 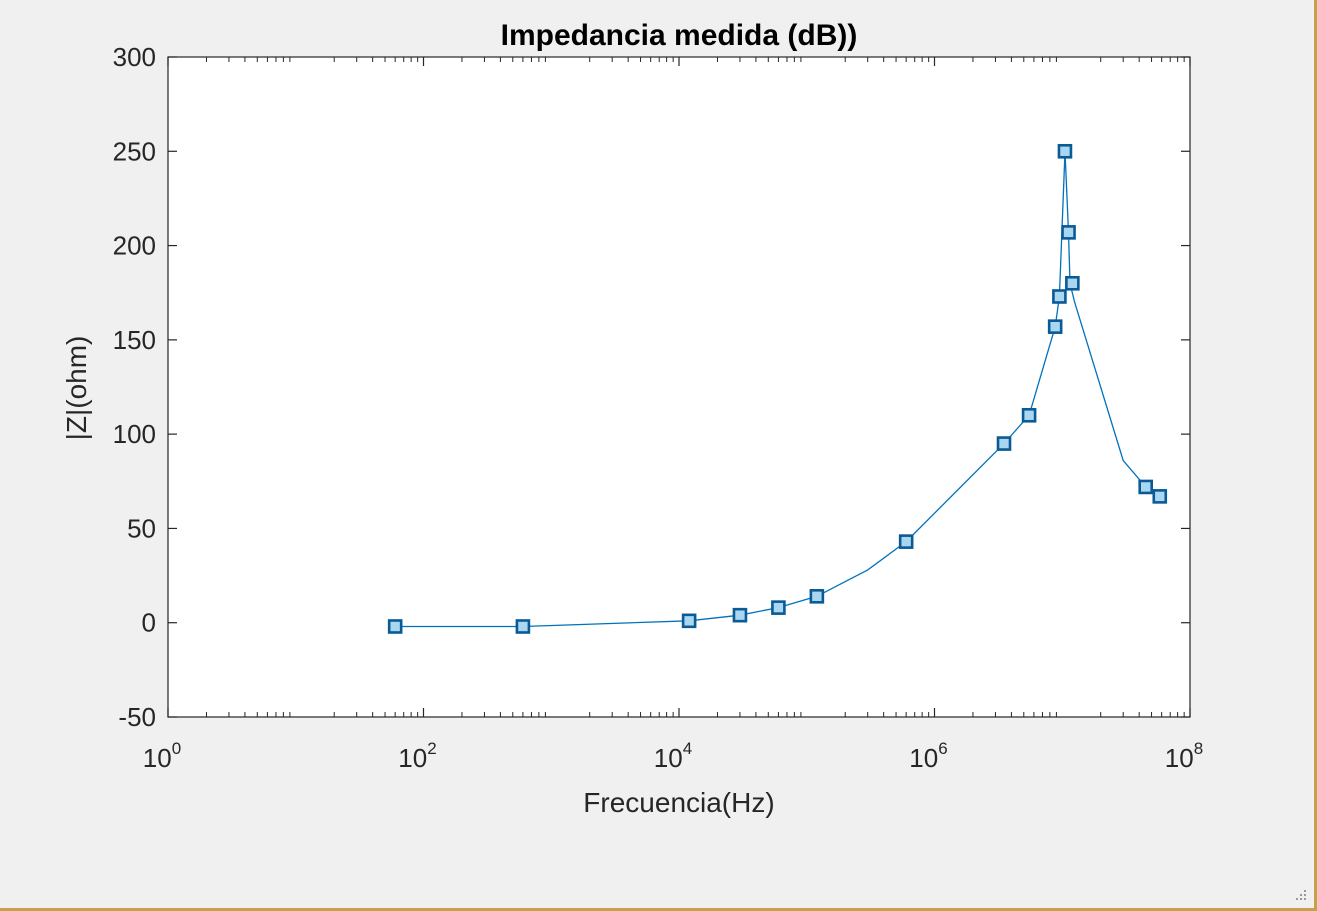 I want to click on y-tick-label: 50, so click(x=141, y=528).